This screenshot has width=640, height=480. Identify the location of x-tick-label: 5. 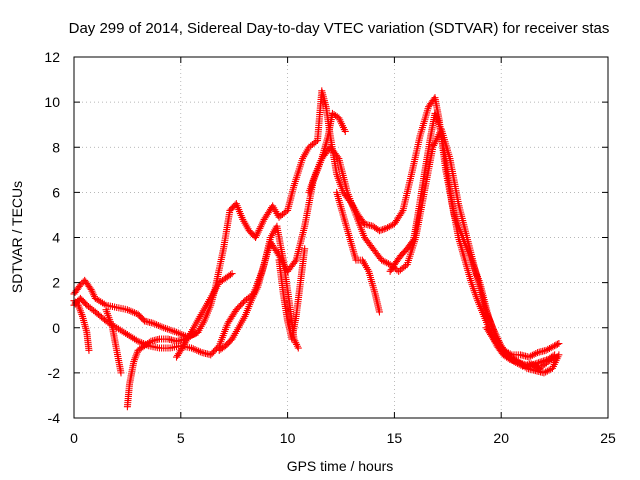
(181, 438).